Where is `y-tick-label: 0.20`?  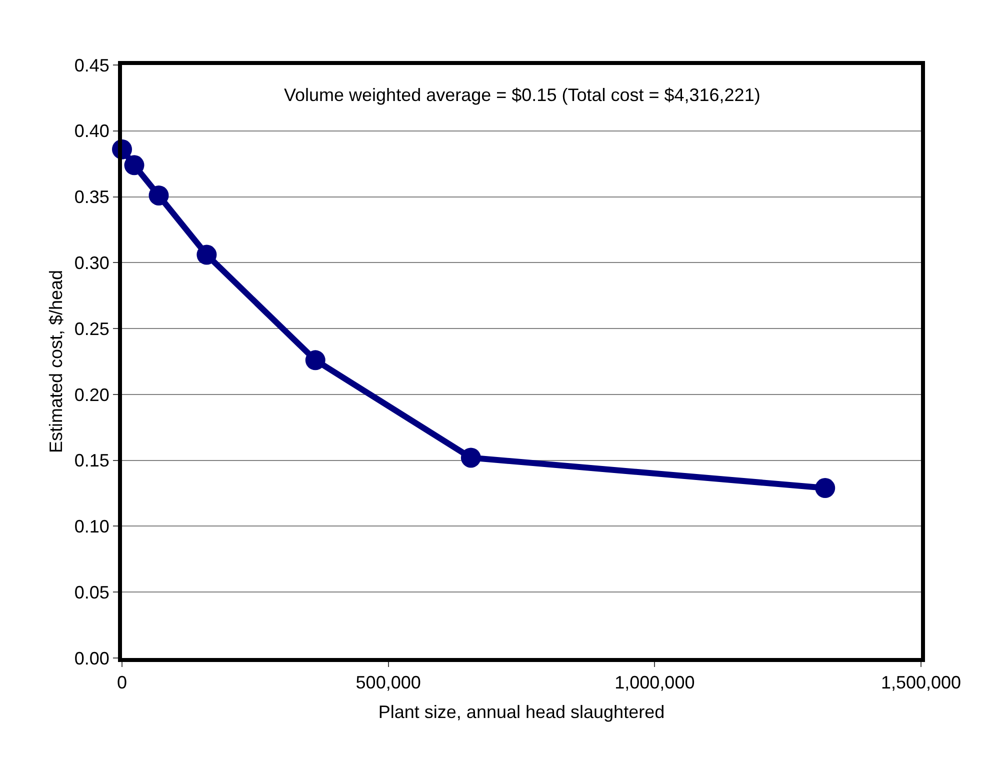 y-tick-label: 0.20 is located at coordinates (92, 394).